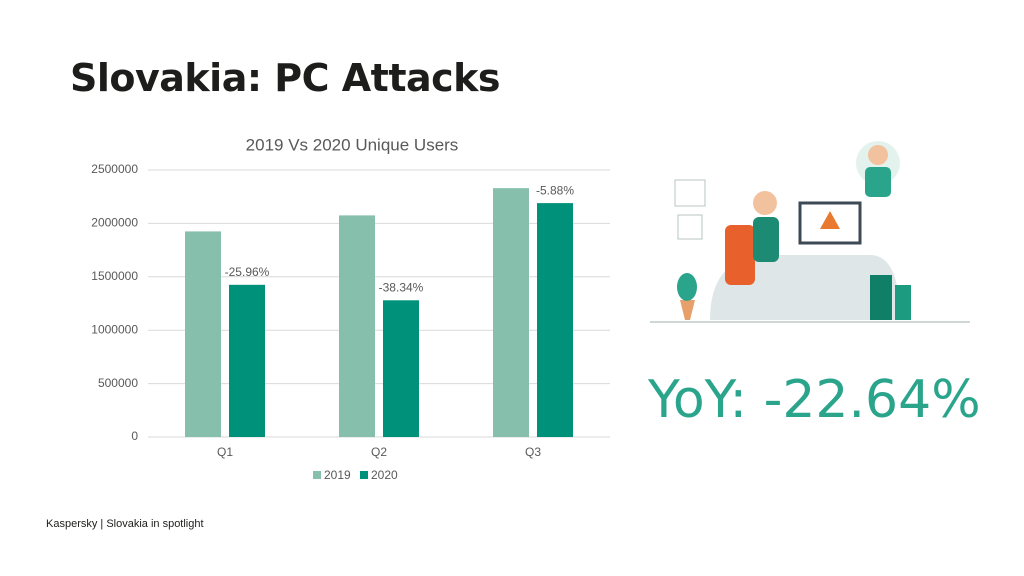 This screenshot has width=1024, height=576. Describe the element at coordinates (830, 220) in the screenshot. I see `warning-icon` at that location.